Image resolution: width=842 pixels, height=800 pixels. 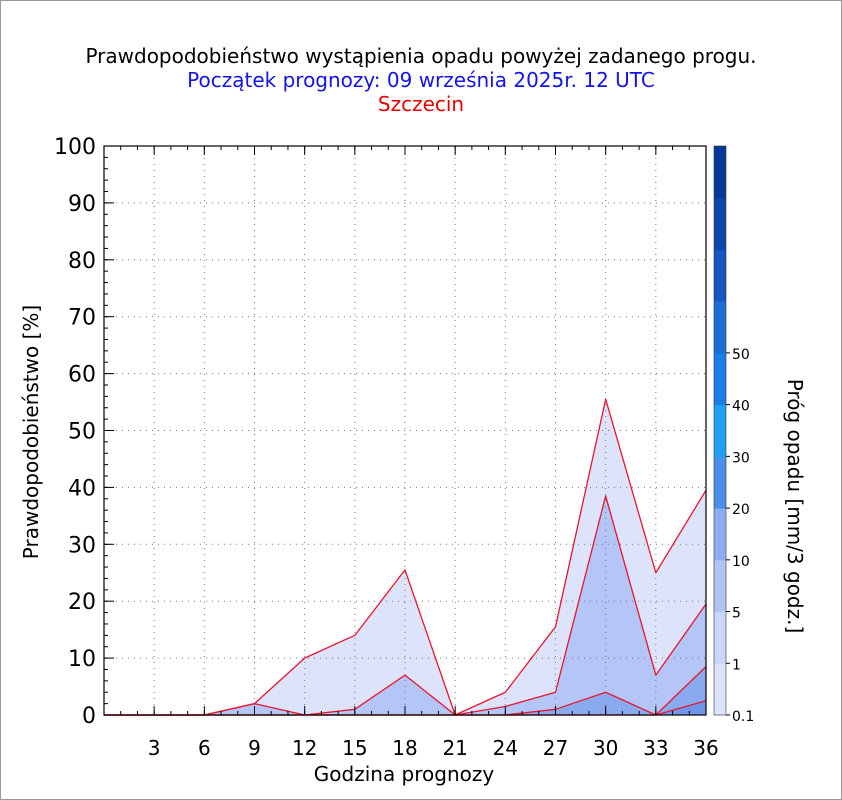 I want to click on colorbar-tick-label: 10, so click(x=741, y=562).